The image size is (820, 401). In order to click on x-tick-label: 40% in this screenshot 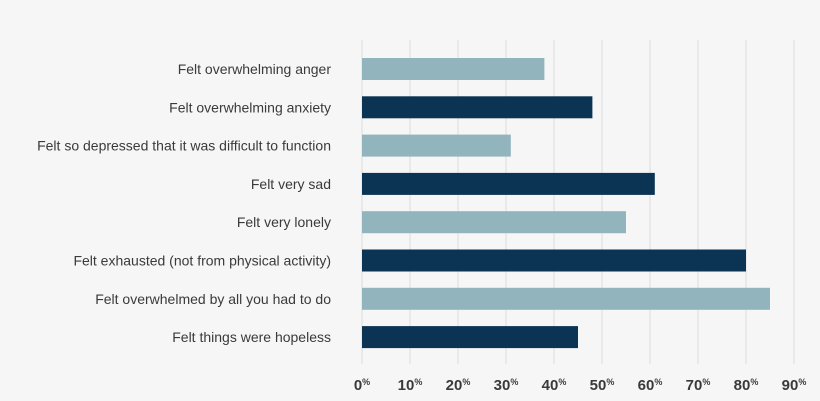, I will do `click(554, 385)`.